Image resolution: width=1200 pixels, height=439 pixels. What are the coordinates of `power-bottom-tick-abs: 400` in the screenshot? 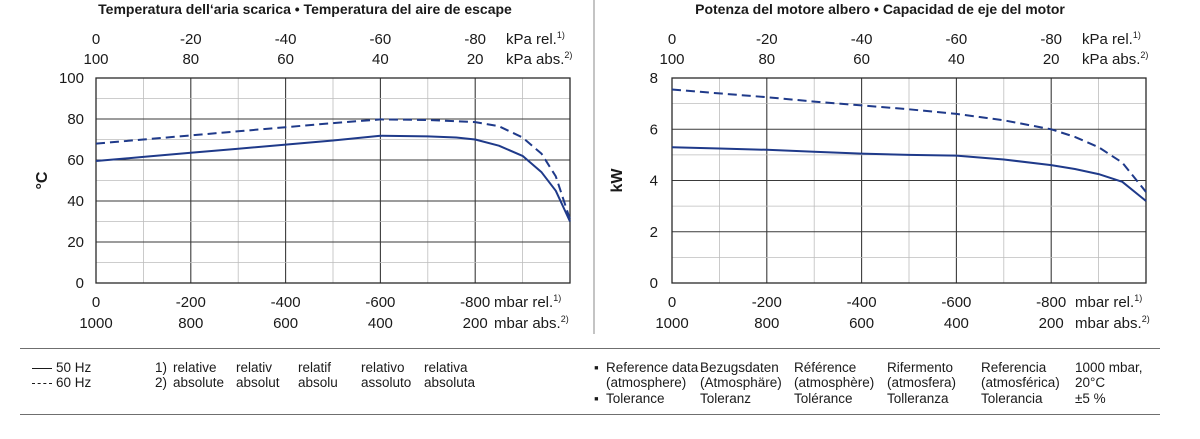 It's located at (956, 323).